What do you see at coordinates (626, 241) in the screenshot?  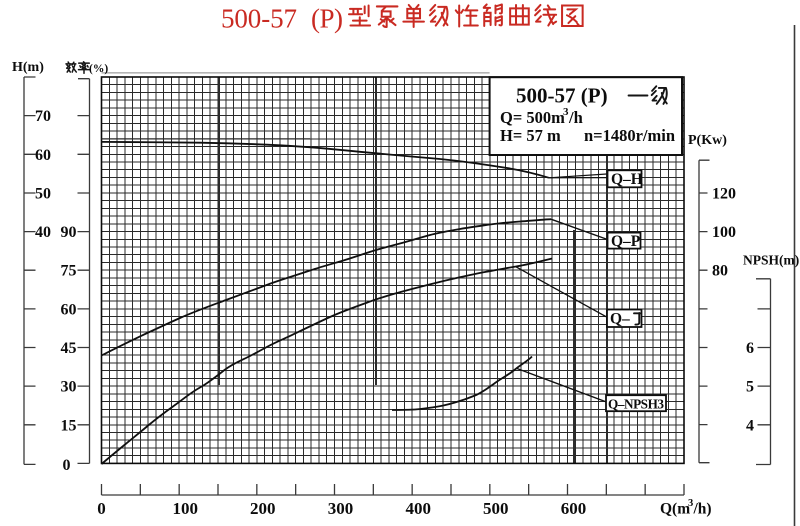 I see `svg-text: Q–P` at bounding box center [626, 241].